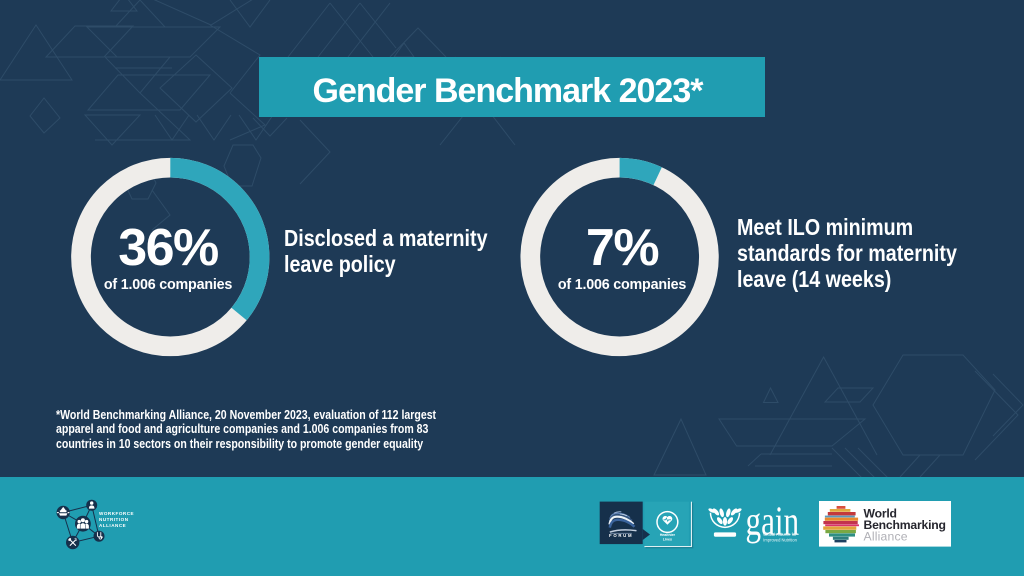  What do you see at coordinates (780, 534) in the screenshot?
I see `svg-text: Global Alliance for` at bounding box center [780, 534].